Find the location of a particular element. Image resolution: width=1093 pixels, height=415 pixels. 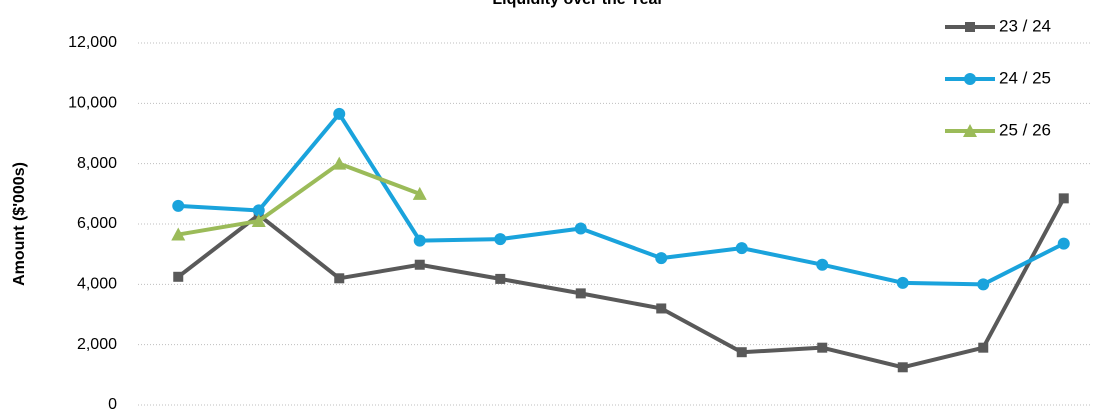

y-axis-title: Amount ($'000s) is located at coordinates (19, 224).